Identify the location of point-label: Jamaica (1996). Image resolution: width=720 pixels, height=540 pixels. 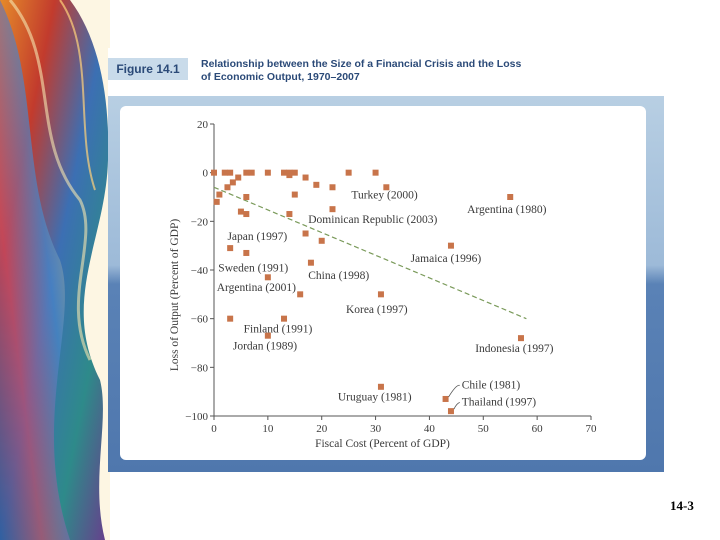
(446, 259).